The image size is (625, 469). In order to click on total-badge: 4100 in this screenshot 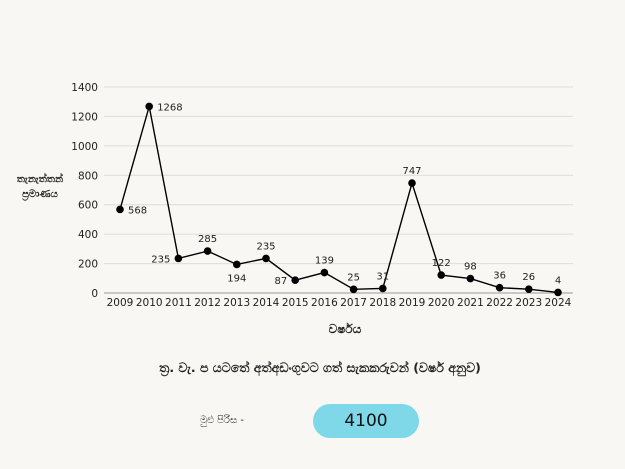, I will do `click(366, 421)`.